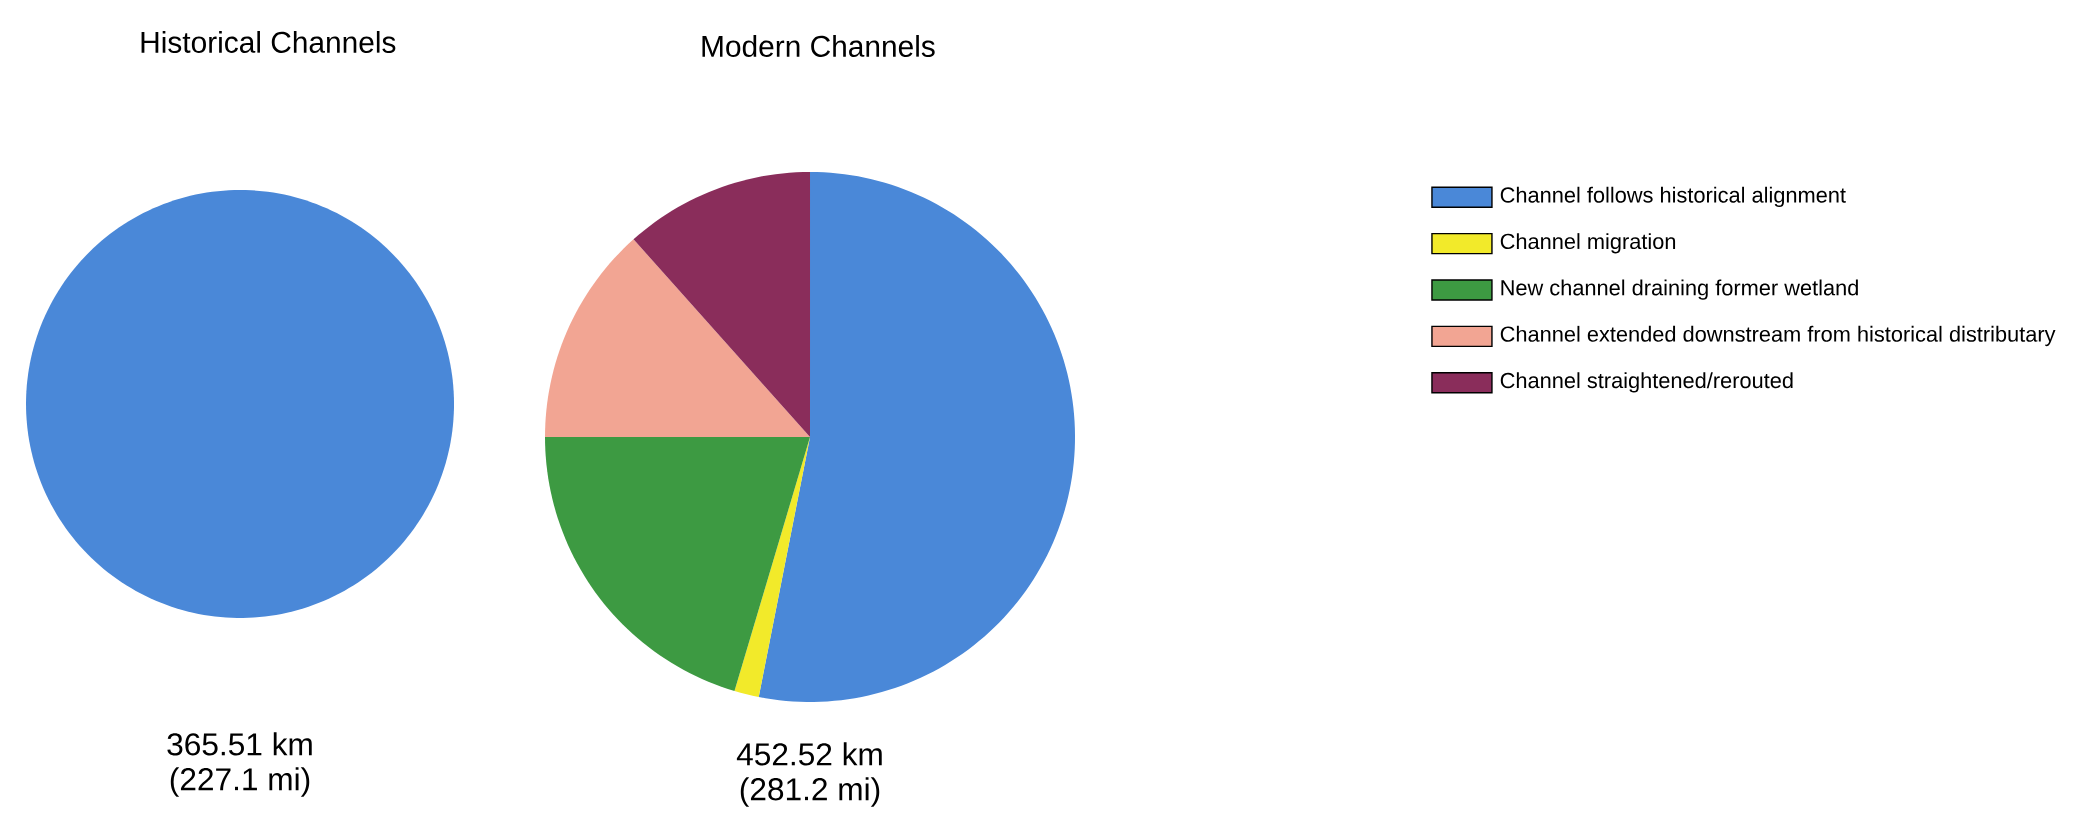 Image resolution: width=2075 pixels, height=824 pixels. Describe the element at coordinates (809, 754) in the screenshot. I see `text: 452.52 km` at that location.